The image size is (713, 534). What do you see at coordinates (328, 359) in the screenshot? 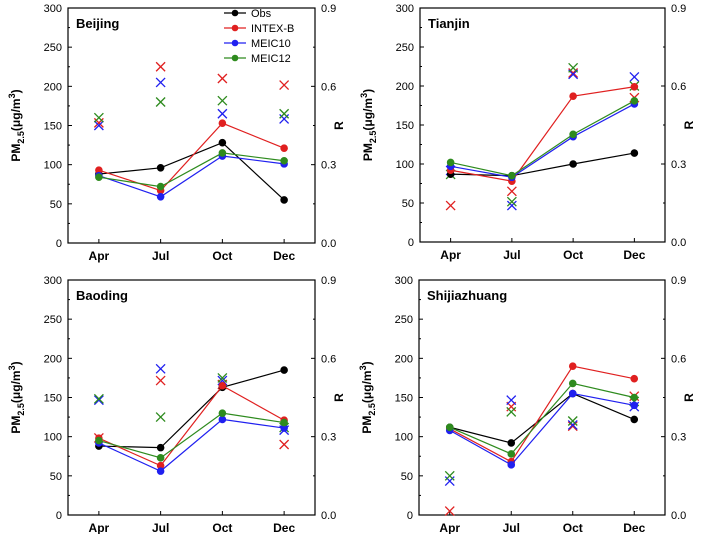
I see `y2-tick-label: 0.6` at bounding box center [328, 359].